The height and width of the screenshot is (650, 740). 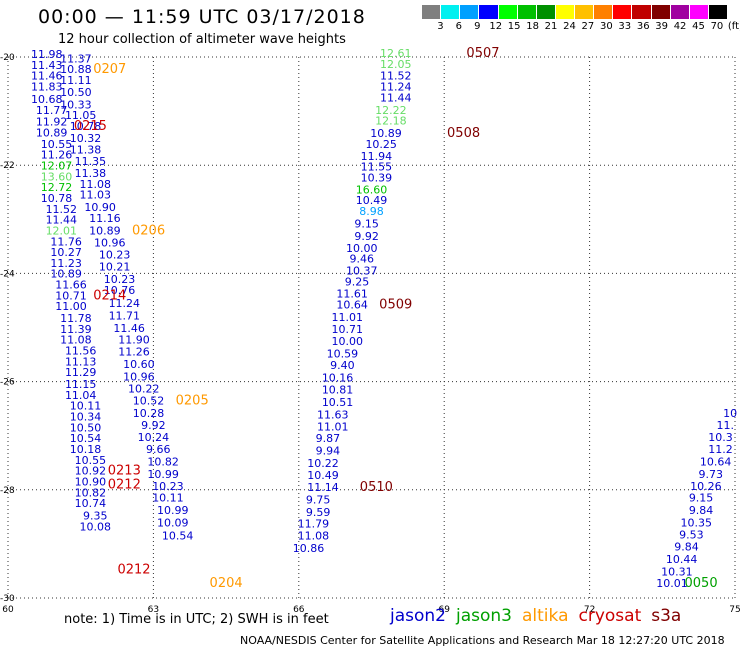 What do you see at coordinates (701, 583) in the screenshot?
I see `pass-time-label: 0050` at bounding box center [701, 583].